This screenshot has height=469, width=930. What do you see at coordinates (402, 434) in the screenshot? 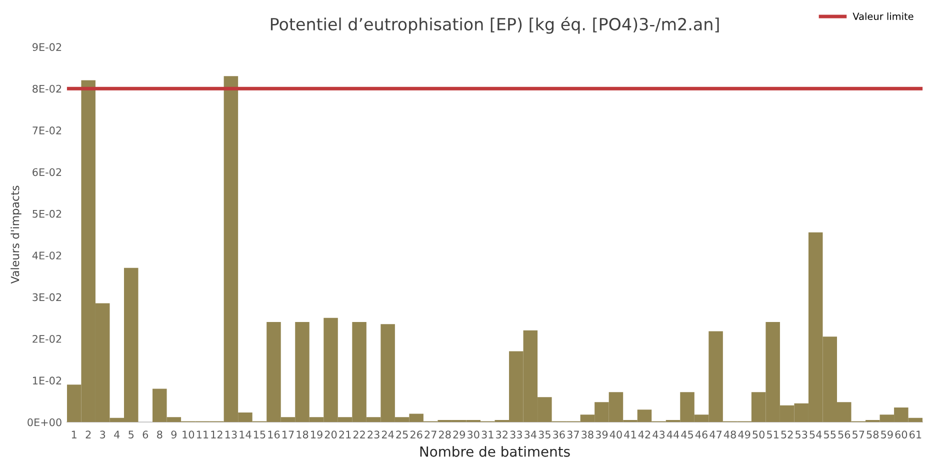
I see `x-tick-label: 25` at bounding box center [402, 434].